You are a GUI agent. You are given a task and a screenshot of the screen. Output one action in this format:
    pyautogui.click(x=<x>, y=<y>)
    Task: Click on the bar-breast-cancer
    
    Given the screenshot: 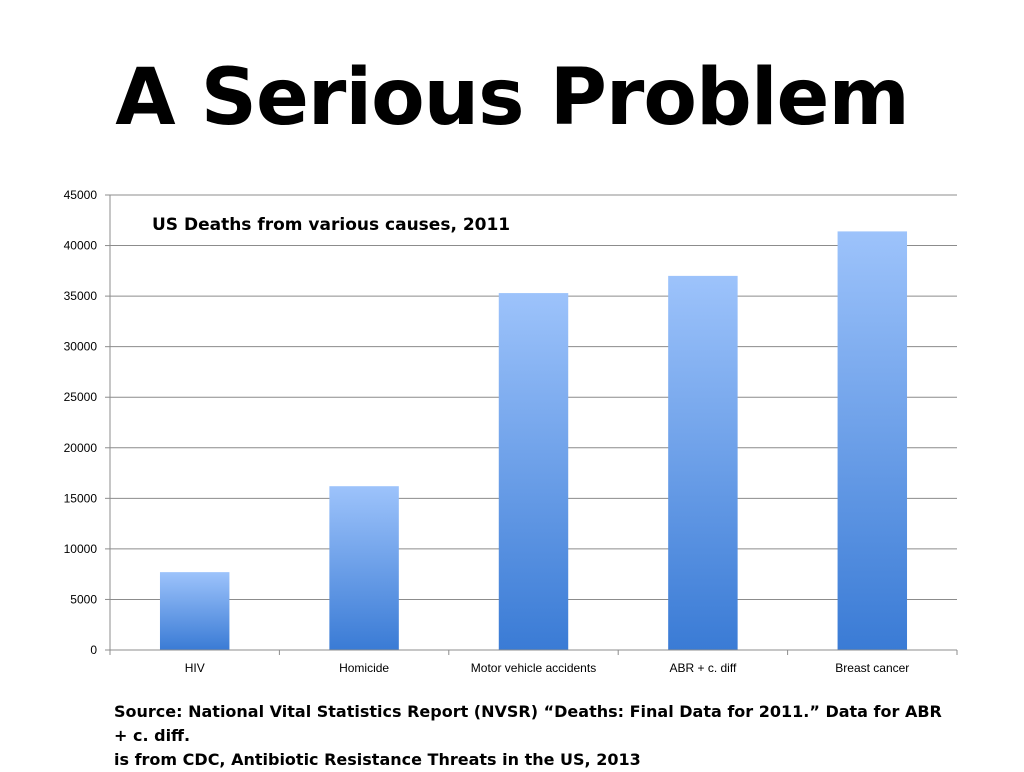 What is the action you would take?
    pyautogui.click(x=872, y=440)
    